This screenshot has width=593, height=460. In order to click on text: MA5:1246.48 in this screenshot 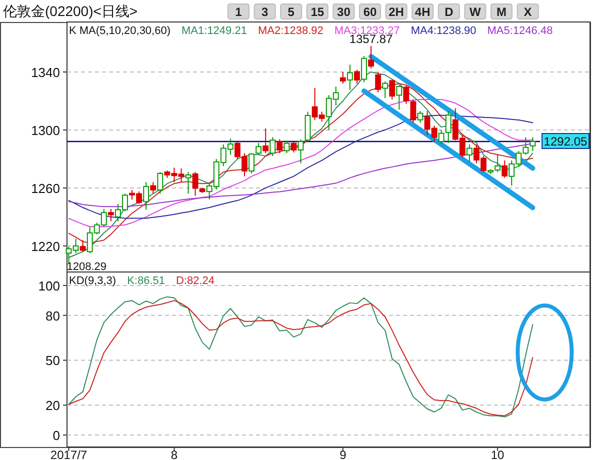, I will do `click(520, 31)`.